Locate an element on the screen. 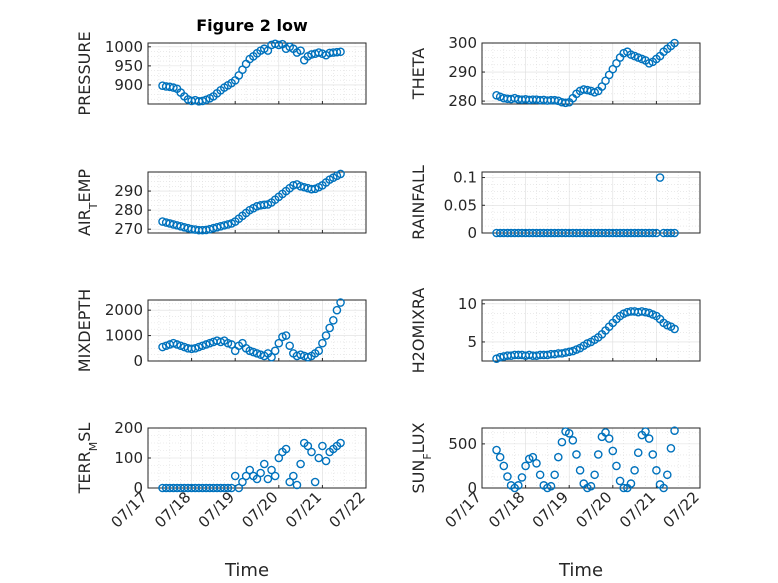 The width and height of the screenshot is (778, 583). y-axis-label: MIXDEPTH is located at coordinates (84, 330).